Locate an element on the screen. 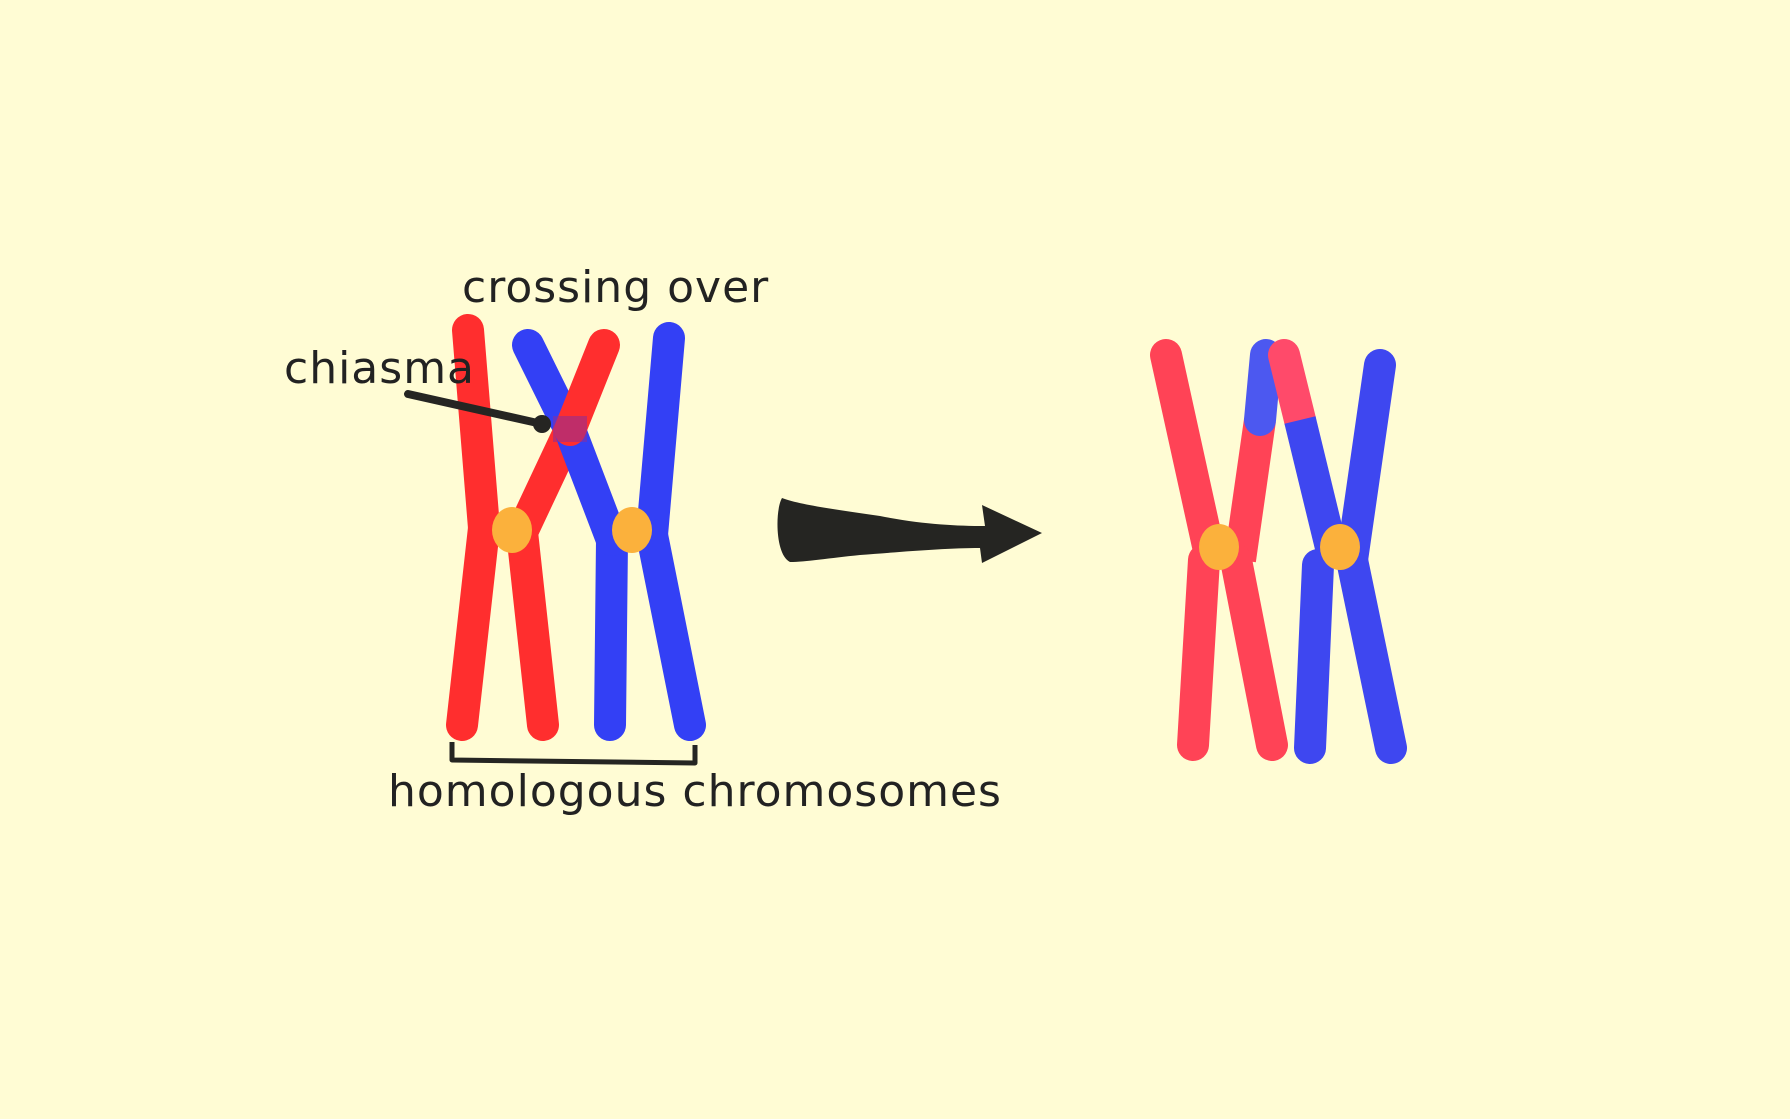 This screenshot has width=1790, height=1119. red-swapped-segment is located at coordinates (1292, 387).